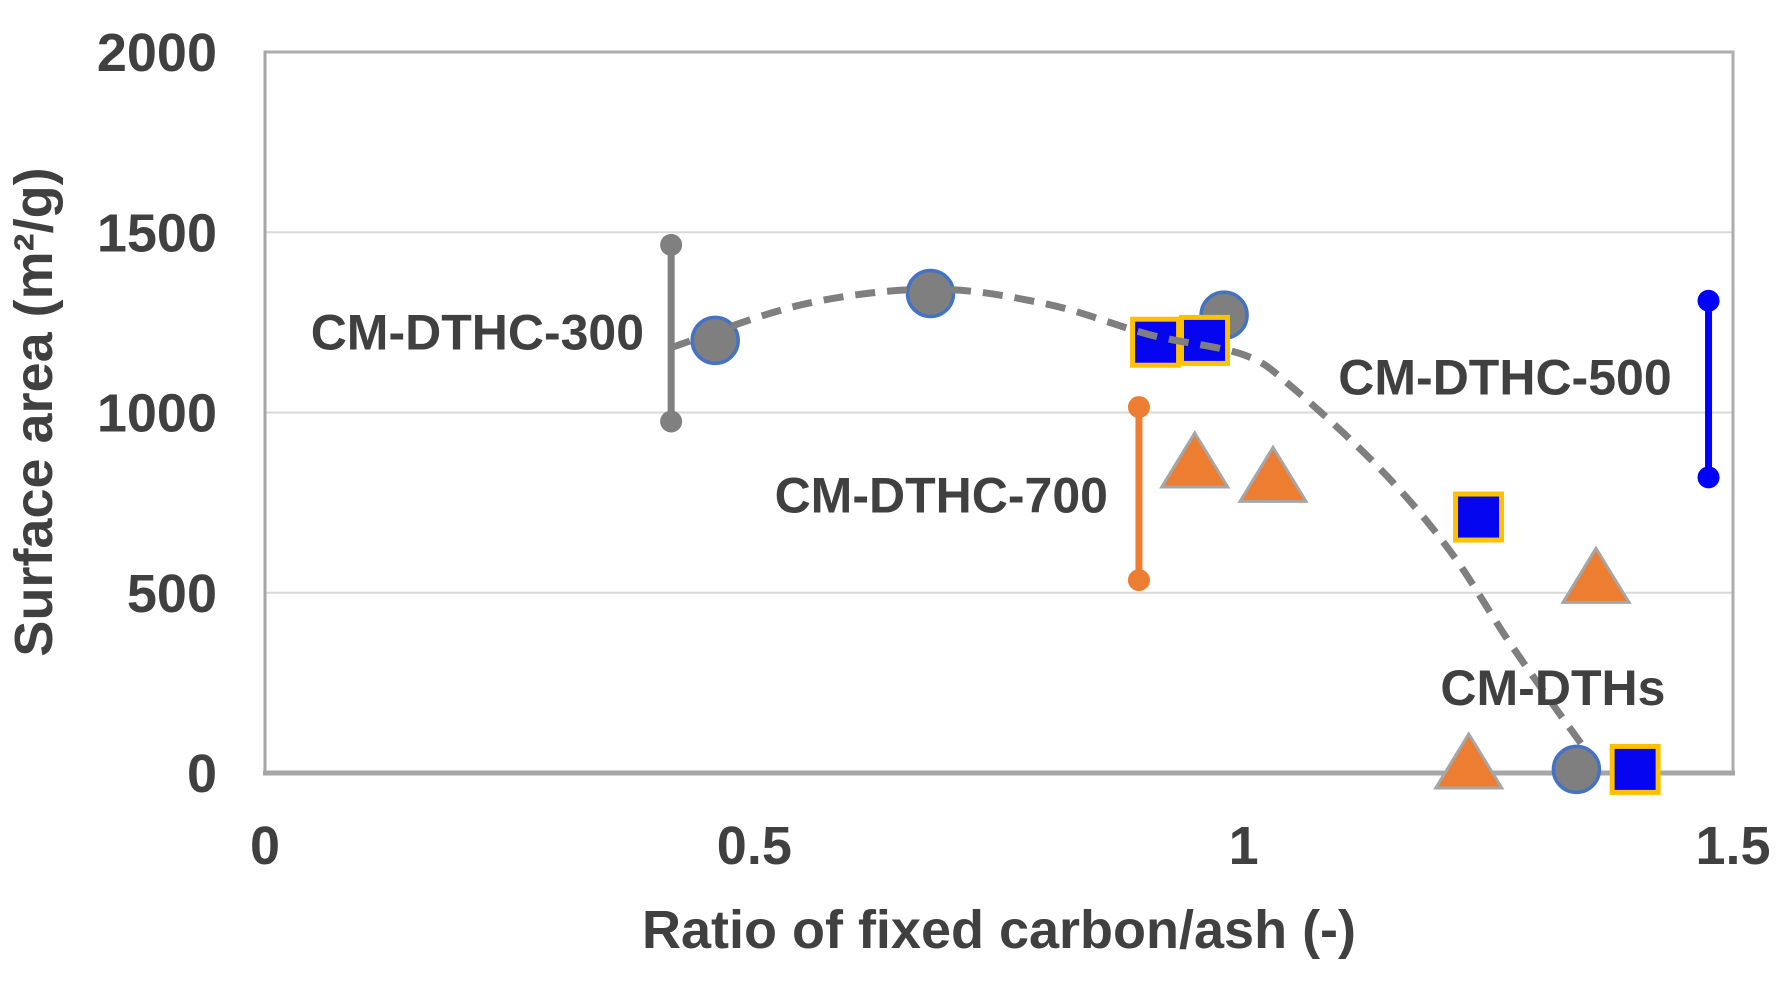 The width and height of the screenshot is (1787, 1001). Describe the element at coordinates (999, 930) in the screenshot. I see `x-axis-title: Ratio of fixed carbon/ash (-)` at that location.